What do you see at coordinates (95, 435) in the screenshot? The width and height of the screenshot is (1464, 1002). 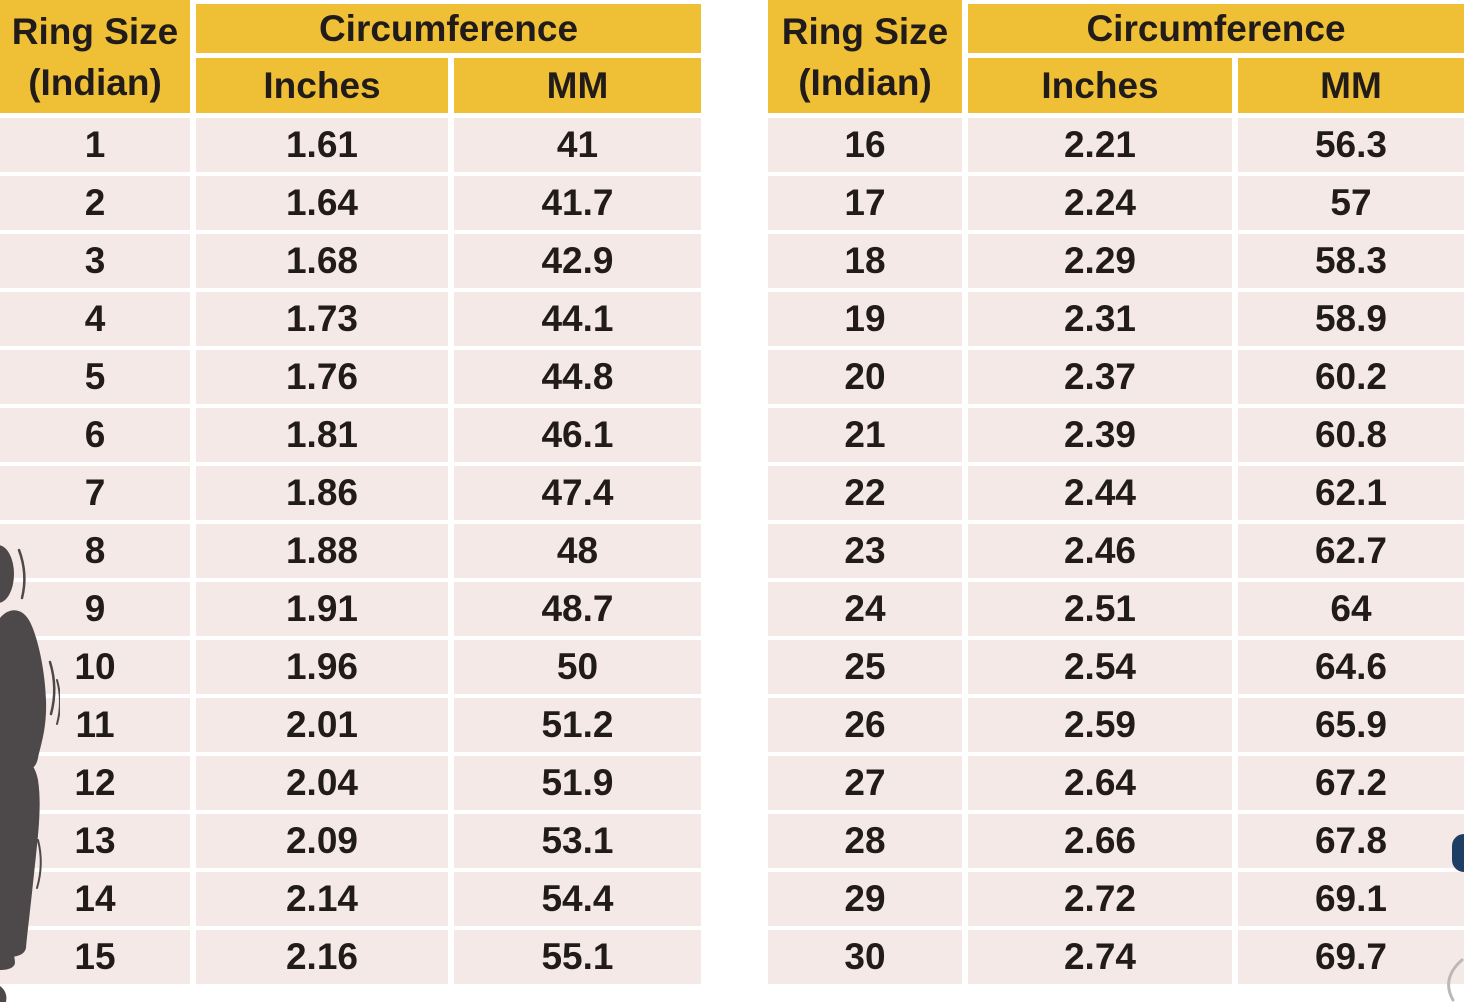 I see `ring-size-value: 6` at bounding box center [95, 435].